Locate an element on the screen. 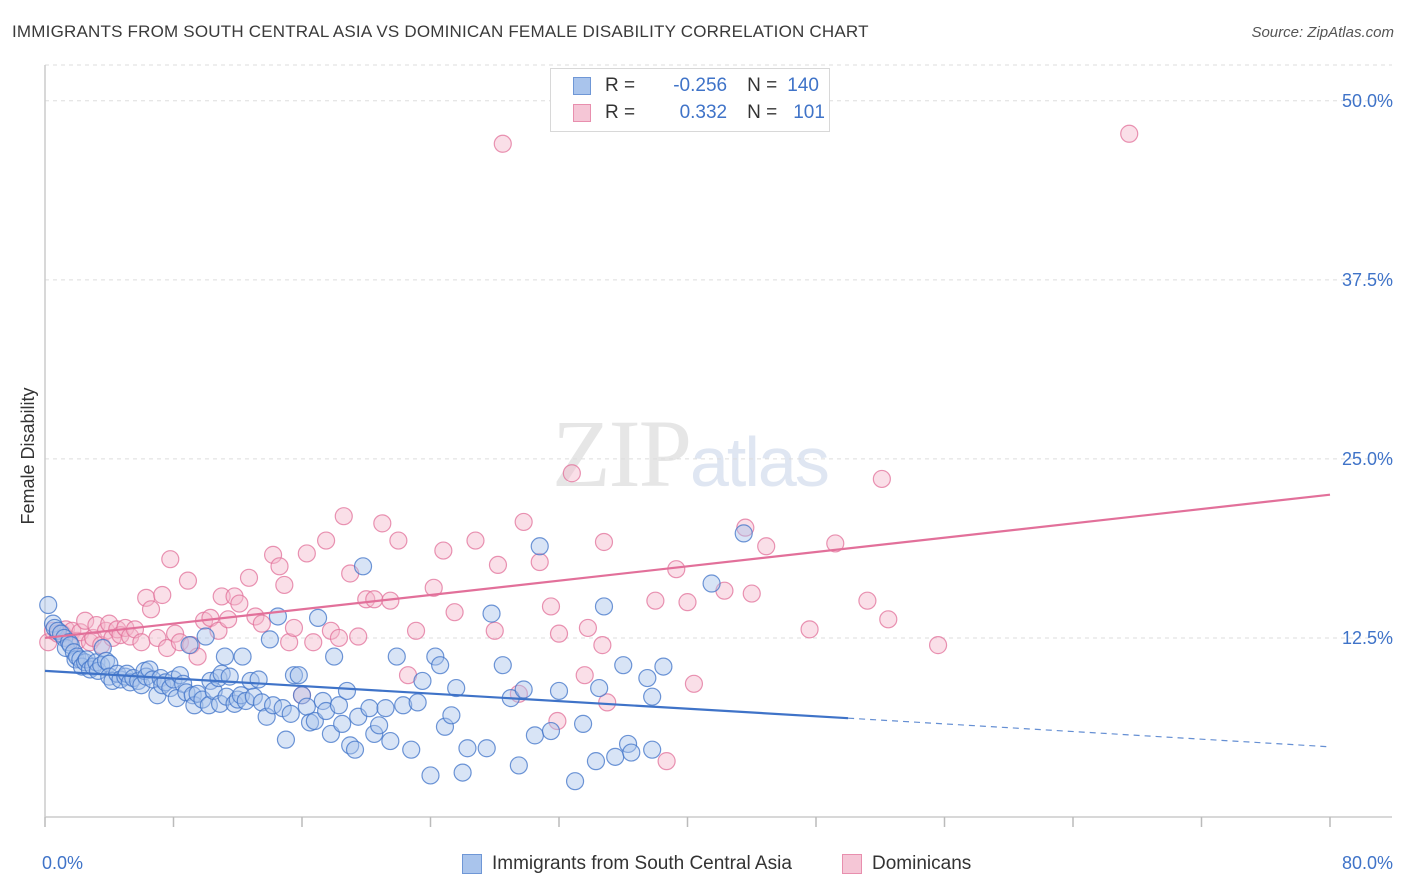 The image size is (1406, 892). watermark: ZIPatlas is located at coordinates (691, 453).